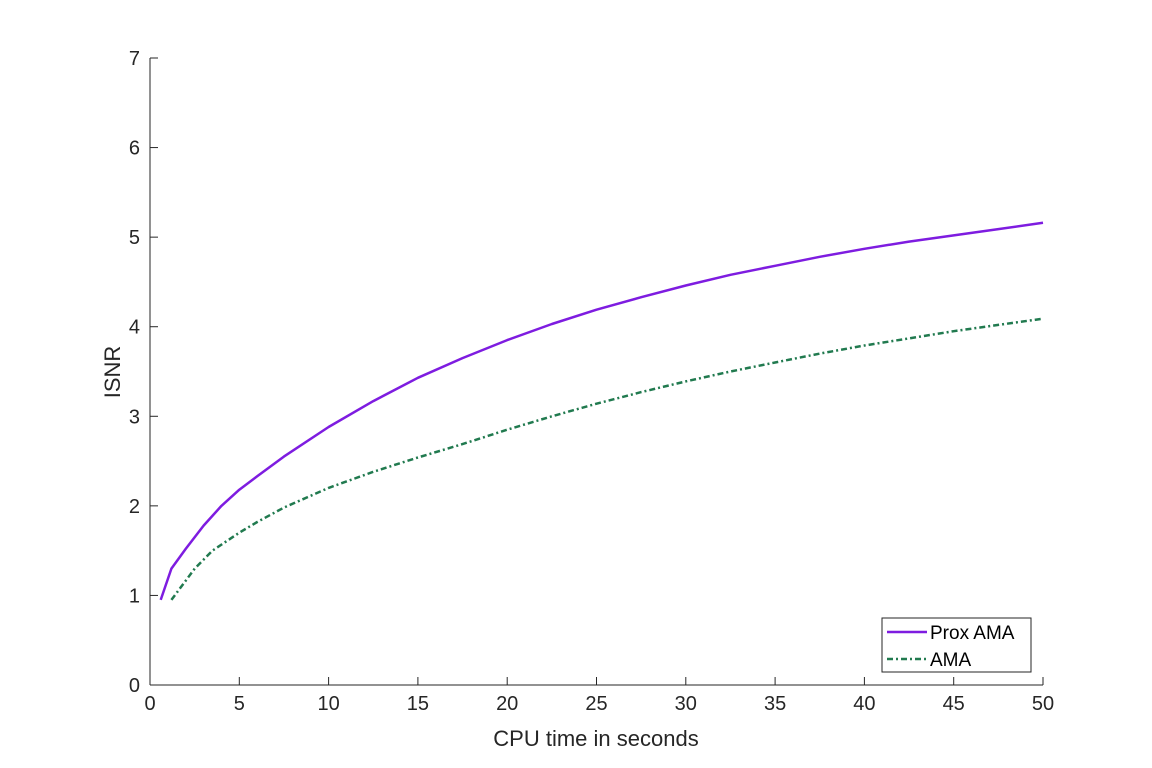  I want to click on y-tick-label: 0, so click(134, 686).